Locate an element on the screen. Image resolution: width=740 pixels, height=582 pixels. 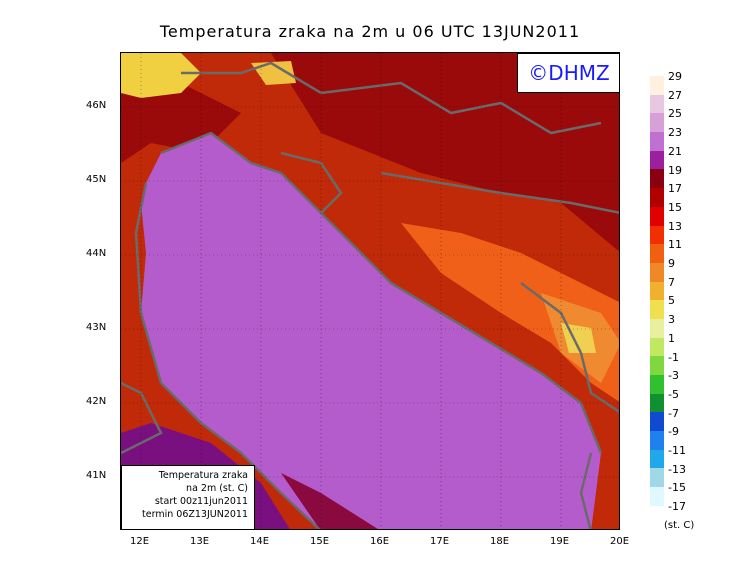
legend-label: -7 is located at coordinates (673, 413).